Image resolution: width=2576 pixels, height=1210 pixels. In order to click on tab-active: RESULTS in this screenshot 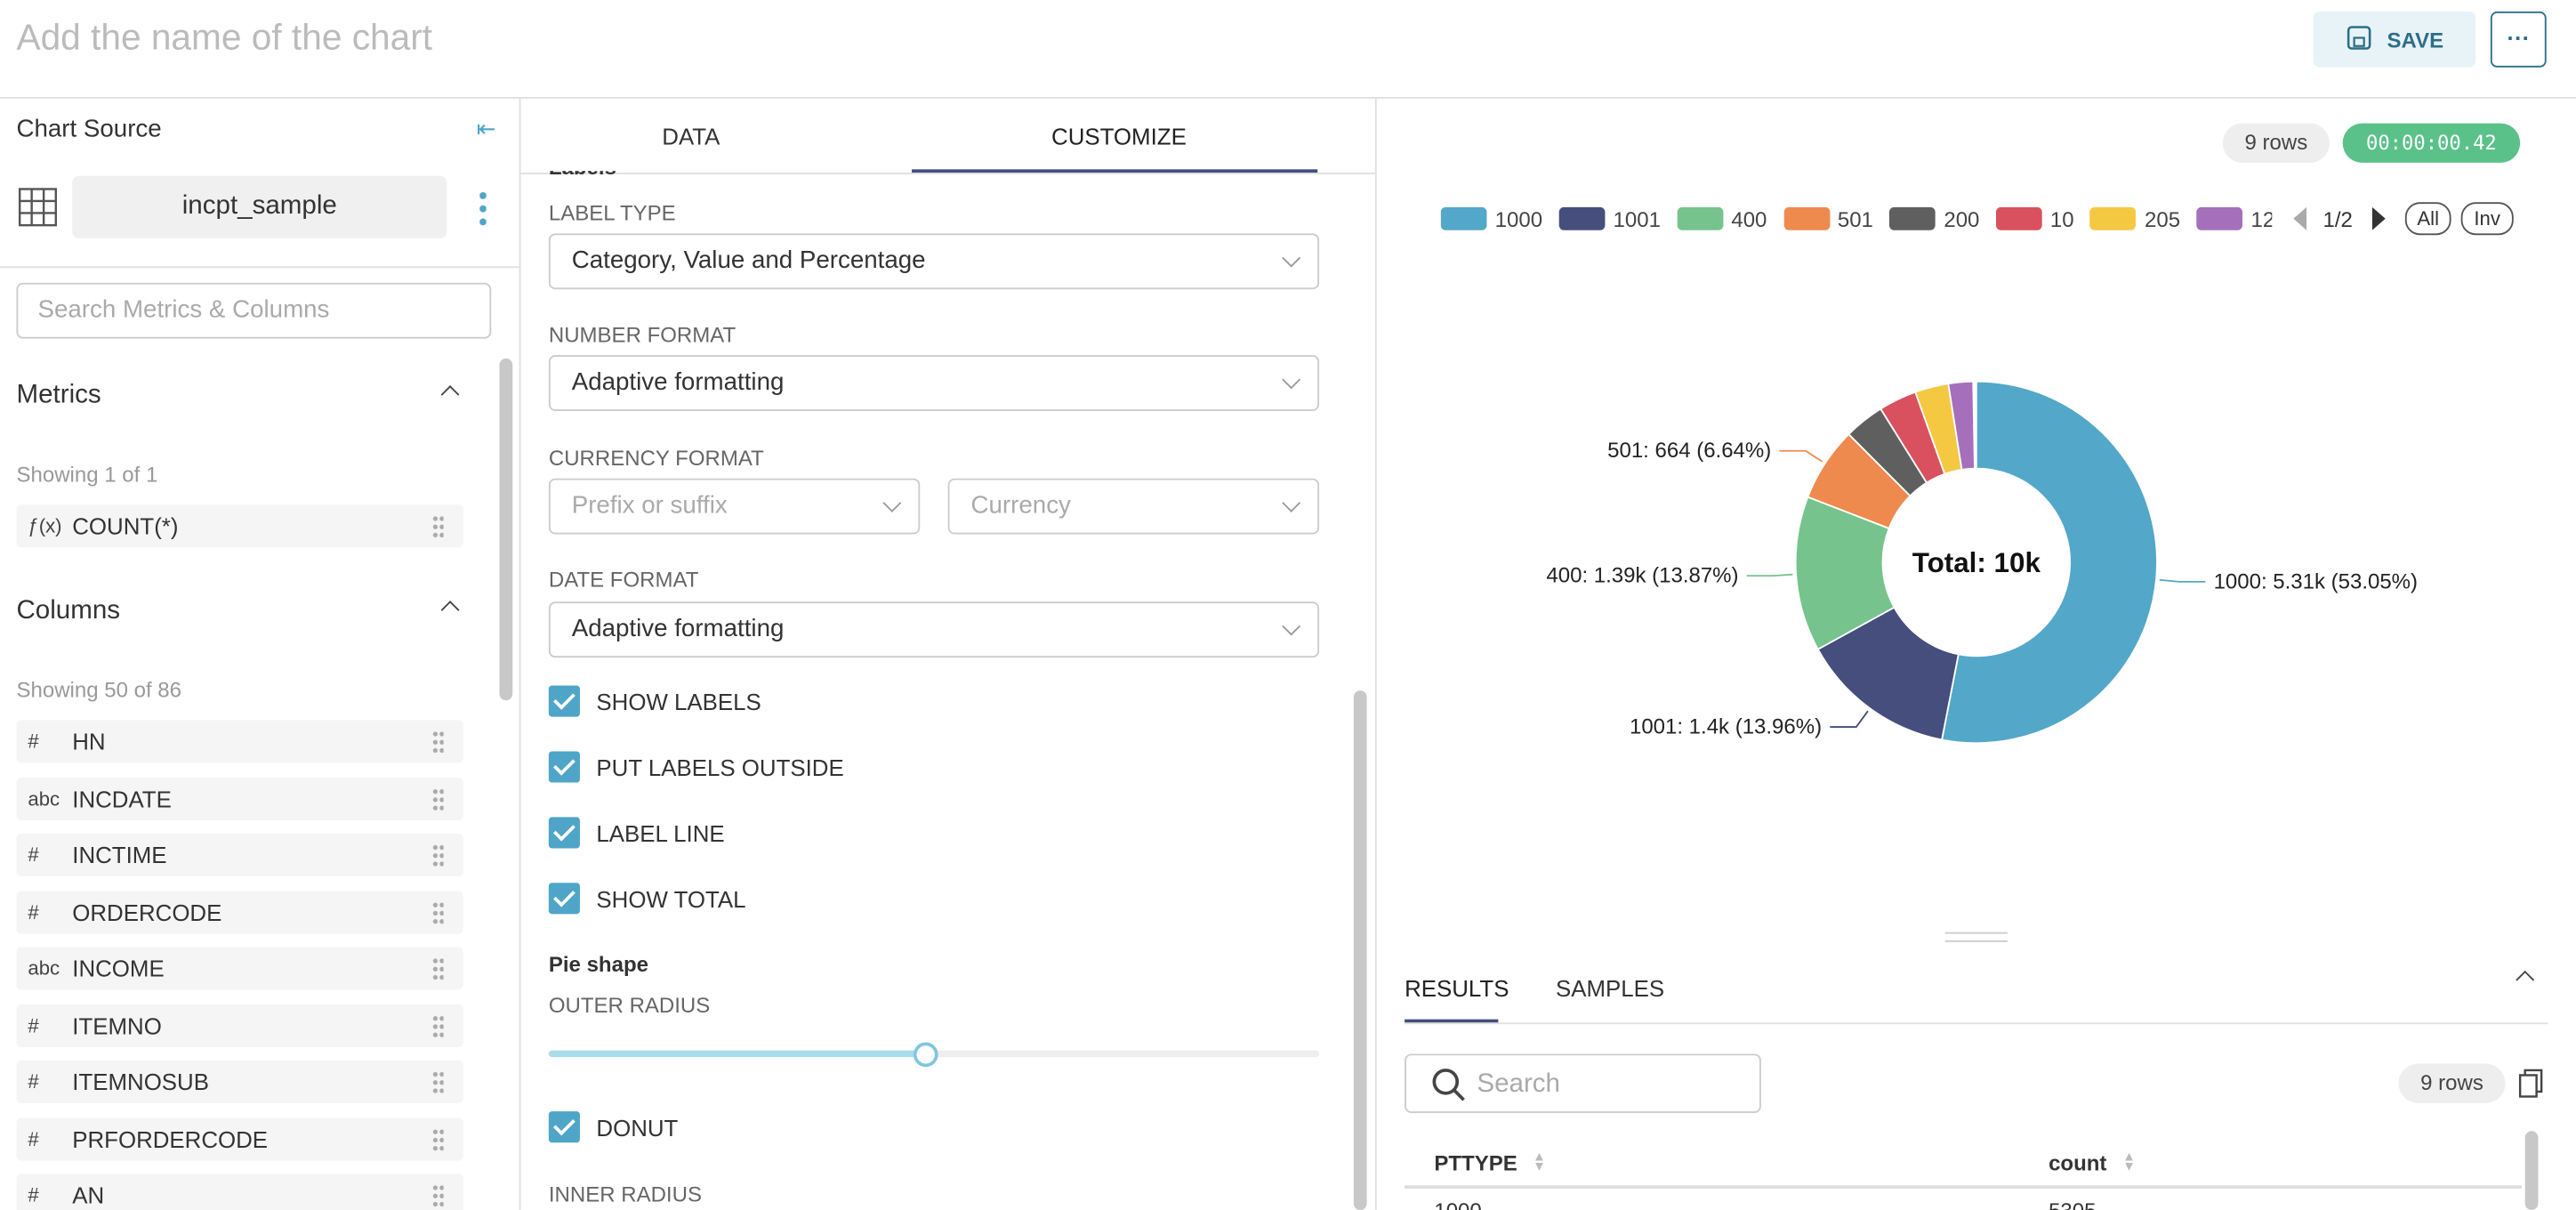, I will do `click(1457, 988)`.